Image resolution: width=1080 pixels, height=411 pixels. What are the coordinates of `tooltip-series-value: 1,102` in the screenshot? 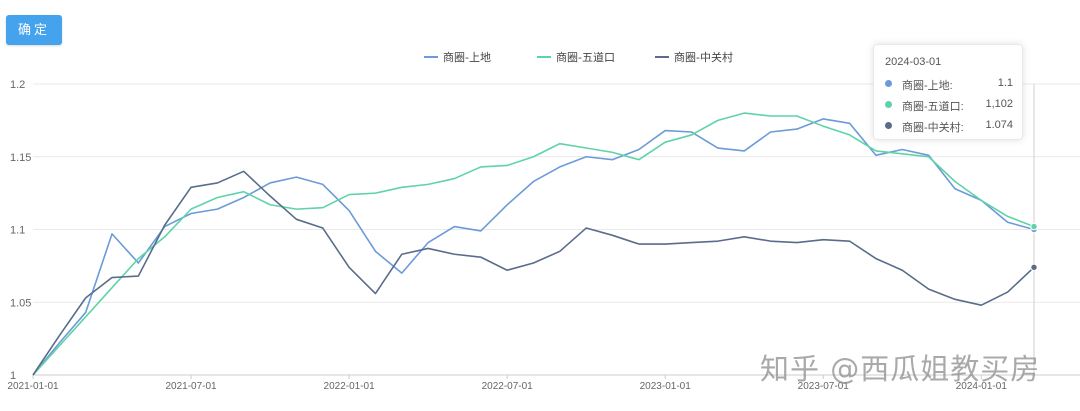 It's located at (999, 104).